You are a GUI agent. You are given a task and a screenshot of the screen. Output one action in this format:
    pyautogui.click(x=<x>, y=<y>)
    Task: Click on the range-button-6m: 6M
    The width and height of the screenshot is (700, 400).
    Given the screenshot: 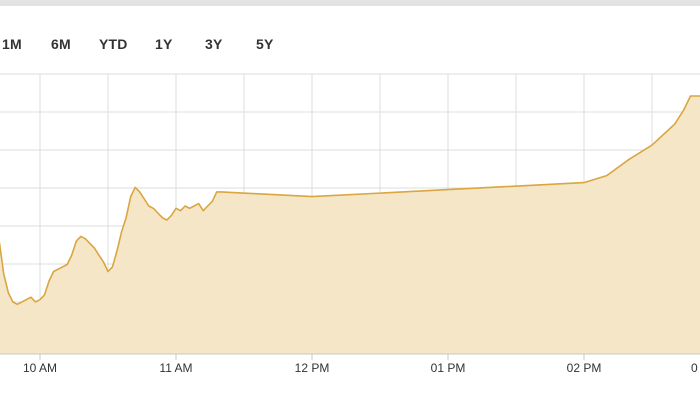 What is the action you would take?
    pyautogui.click(x=61, y=44)
    